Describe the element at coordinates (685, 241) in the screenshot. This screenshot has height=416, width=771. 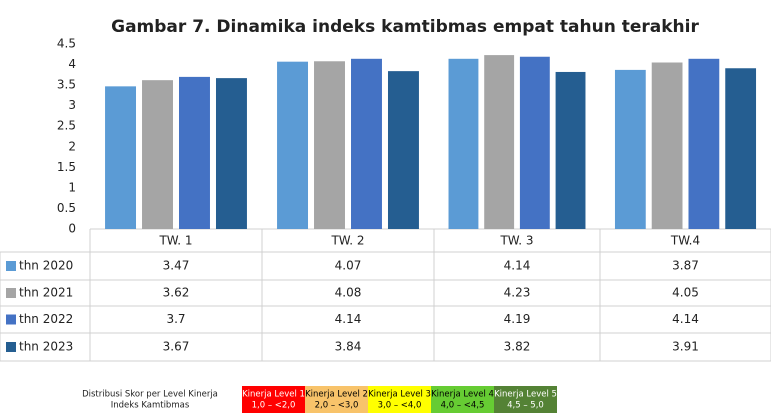
I see `x-tick-label: TW.4` at that location.